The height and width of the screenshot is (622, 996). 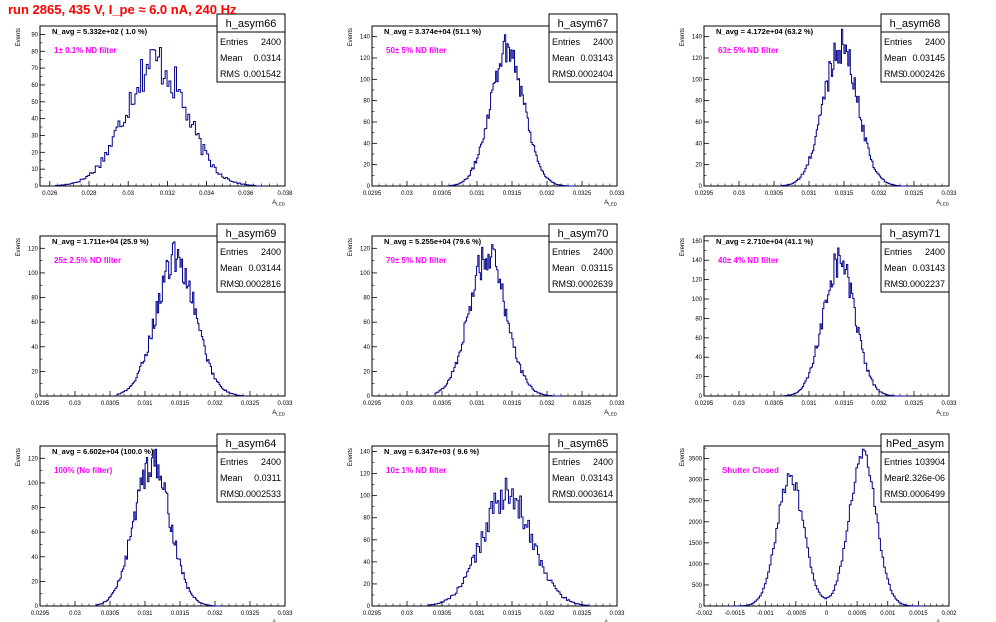 What do you see at coordinates (259, 494) in the screenshot?
I see `stats-value: 0.0002533` at bounding box center [259, 494].